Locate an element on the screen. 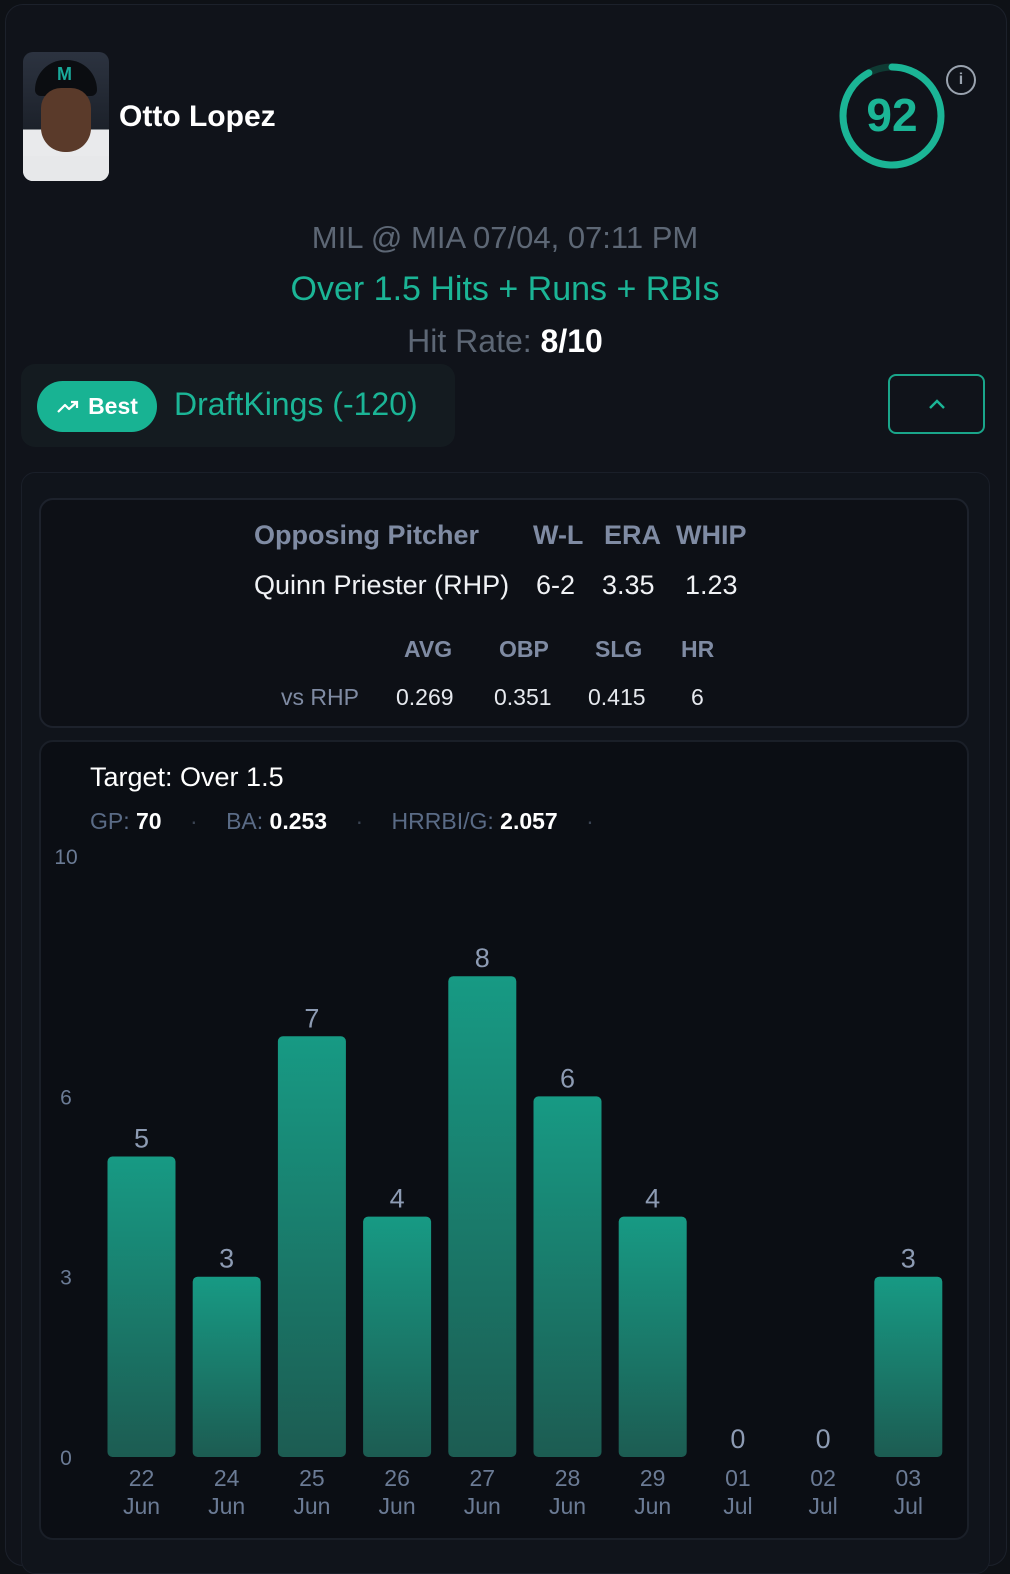 This screenshot has width=1010, height=1574. game-matchup: MIL @ MIA 07/04, 07:11 PM is located at coordinates (505, 237).